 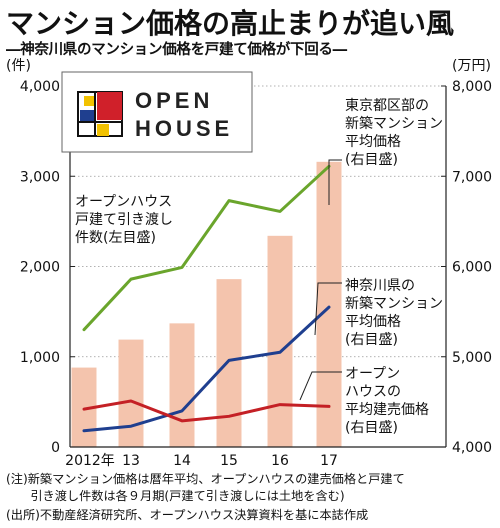 What do you see at coordinates (184, 128) in the screenshot?
I see `logo-text-house: HOUSE` at bounding box center [184, 128].